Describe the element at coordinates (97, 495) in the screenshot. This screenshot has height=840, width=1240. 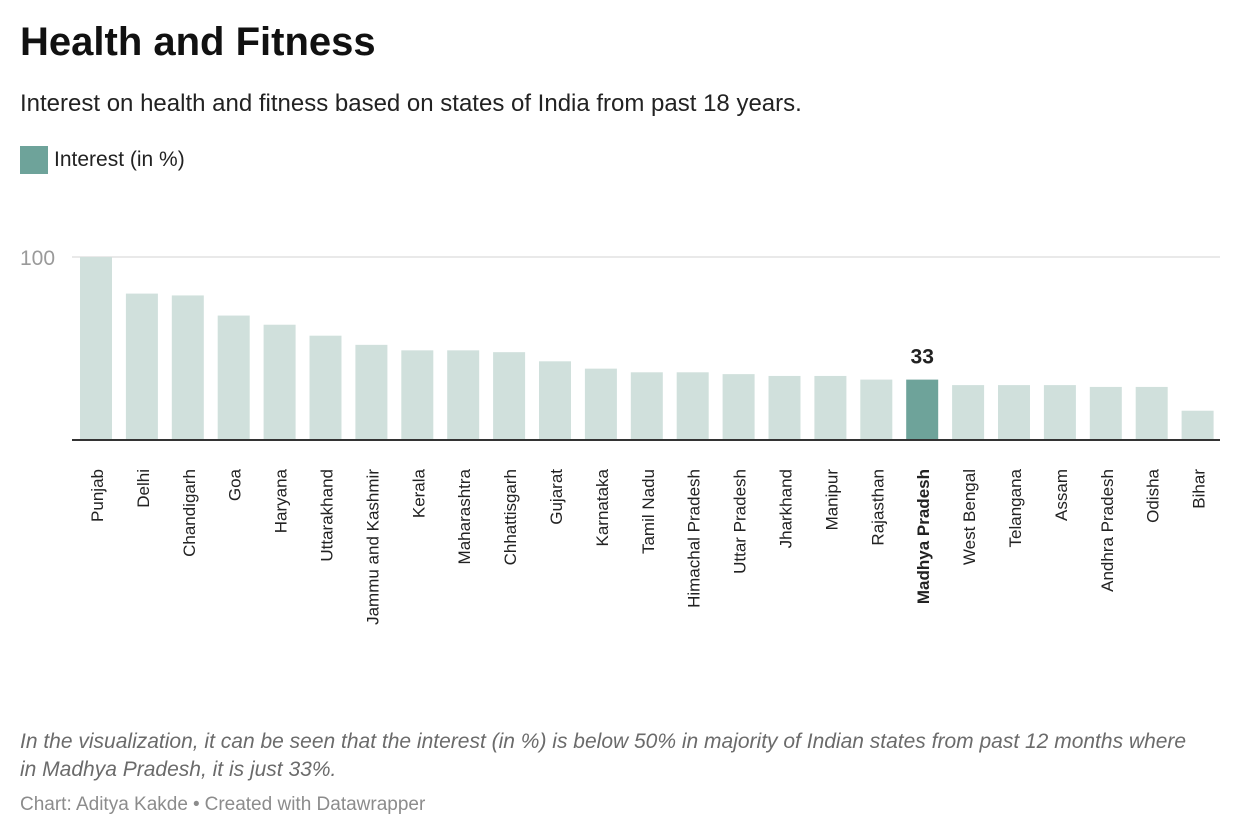
I see `x-tick-label: Punjab` at that location.